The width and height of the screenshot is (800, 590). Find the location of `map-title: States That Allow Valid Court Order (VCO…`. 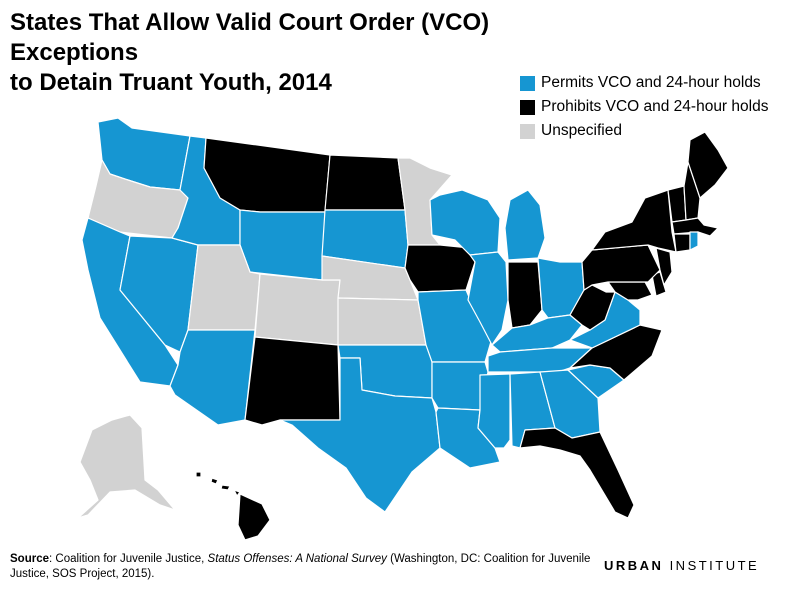

map-title: States That Allow Valid Court Order (VCO… is located at coordinates (310, 53).